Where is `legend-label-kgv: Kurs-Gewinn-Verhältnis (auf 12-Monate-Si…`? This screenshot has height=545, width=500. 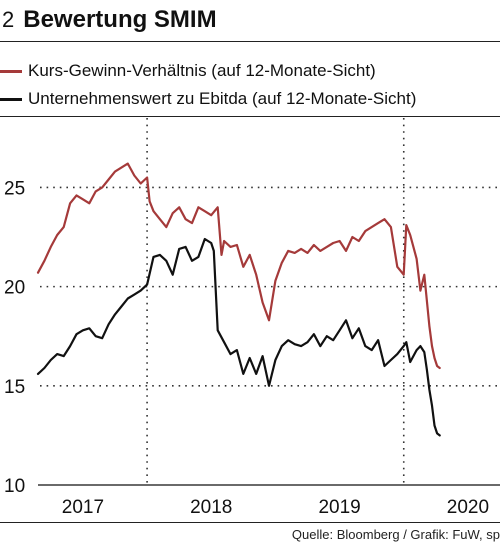 legend-label-kgv: Kurs-Gewinn-Verhältnis (auf 12-Monate-Si… is located at coordinates (202, 70).